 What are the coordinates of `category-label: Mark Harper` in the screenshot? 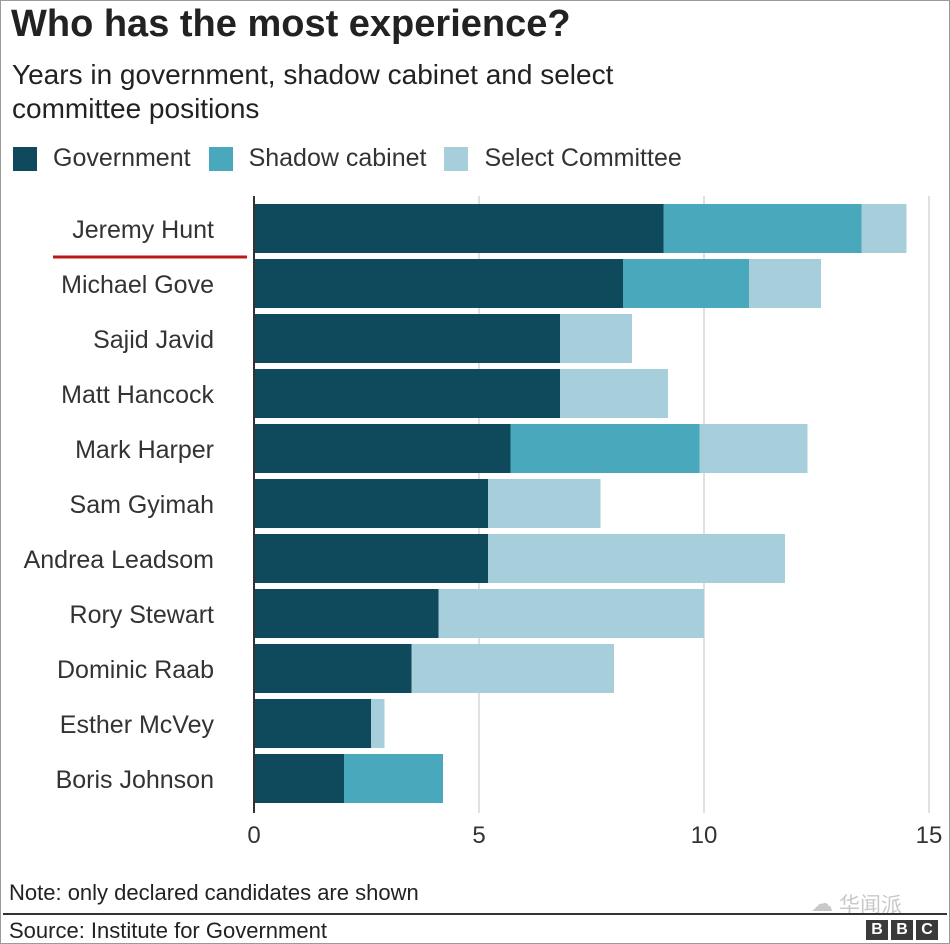 It's located at (144, 450).